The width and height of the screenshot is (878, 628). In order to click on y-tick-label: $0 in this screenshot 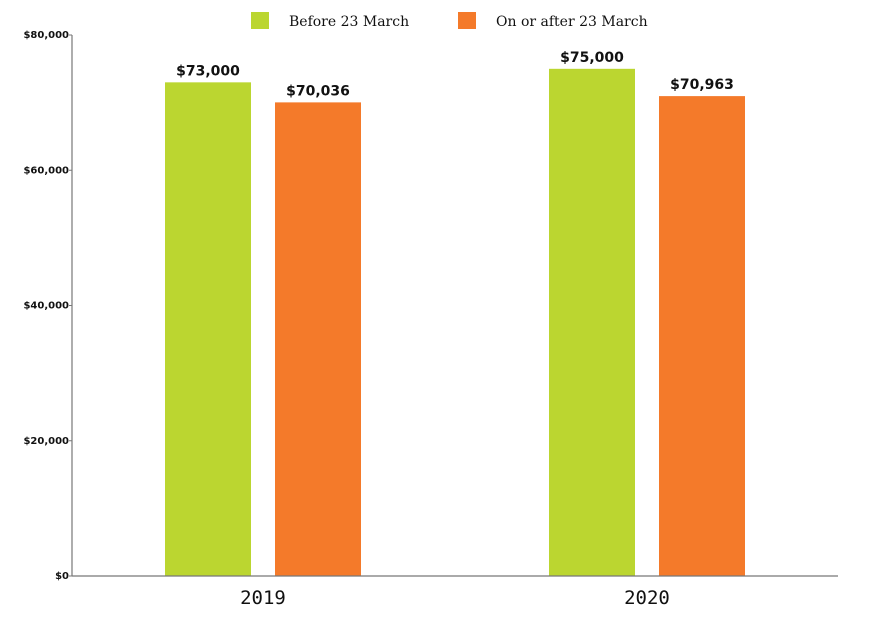, I will do `click(62, 576)`.